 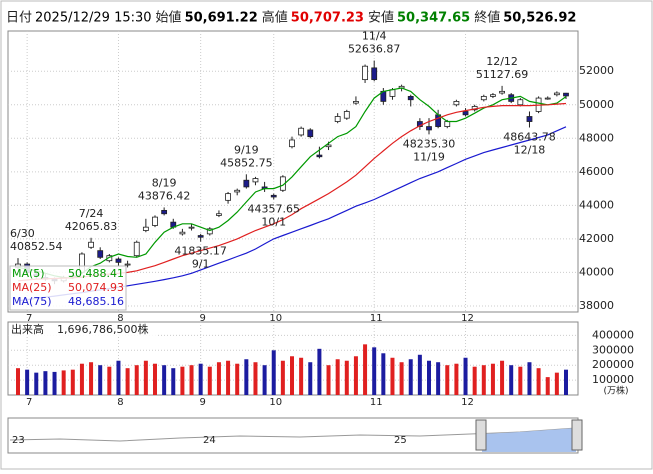 I want to click on header-label: 終値, so click(x=487, y=18).